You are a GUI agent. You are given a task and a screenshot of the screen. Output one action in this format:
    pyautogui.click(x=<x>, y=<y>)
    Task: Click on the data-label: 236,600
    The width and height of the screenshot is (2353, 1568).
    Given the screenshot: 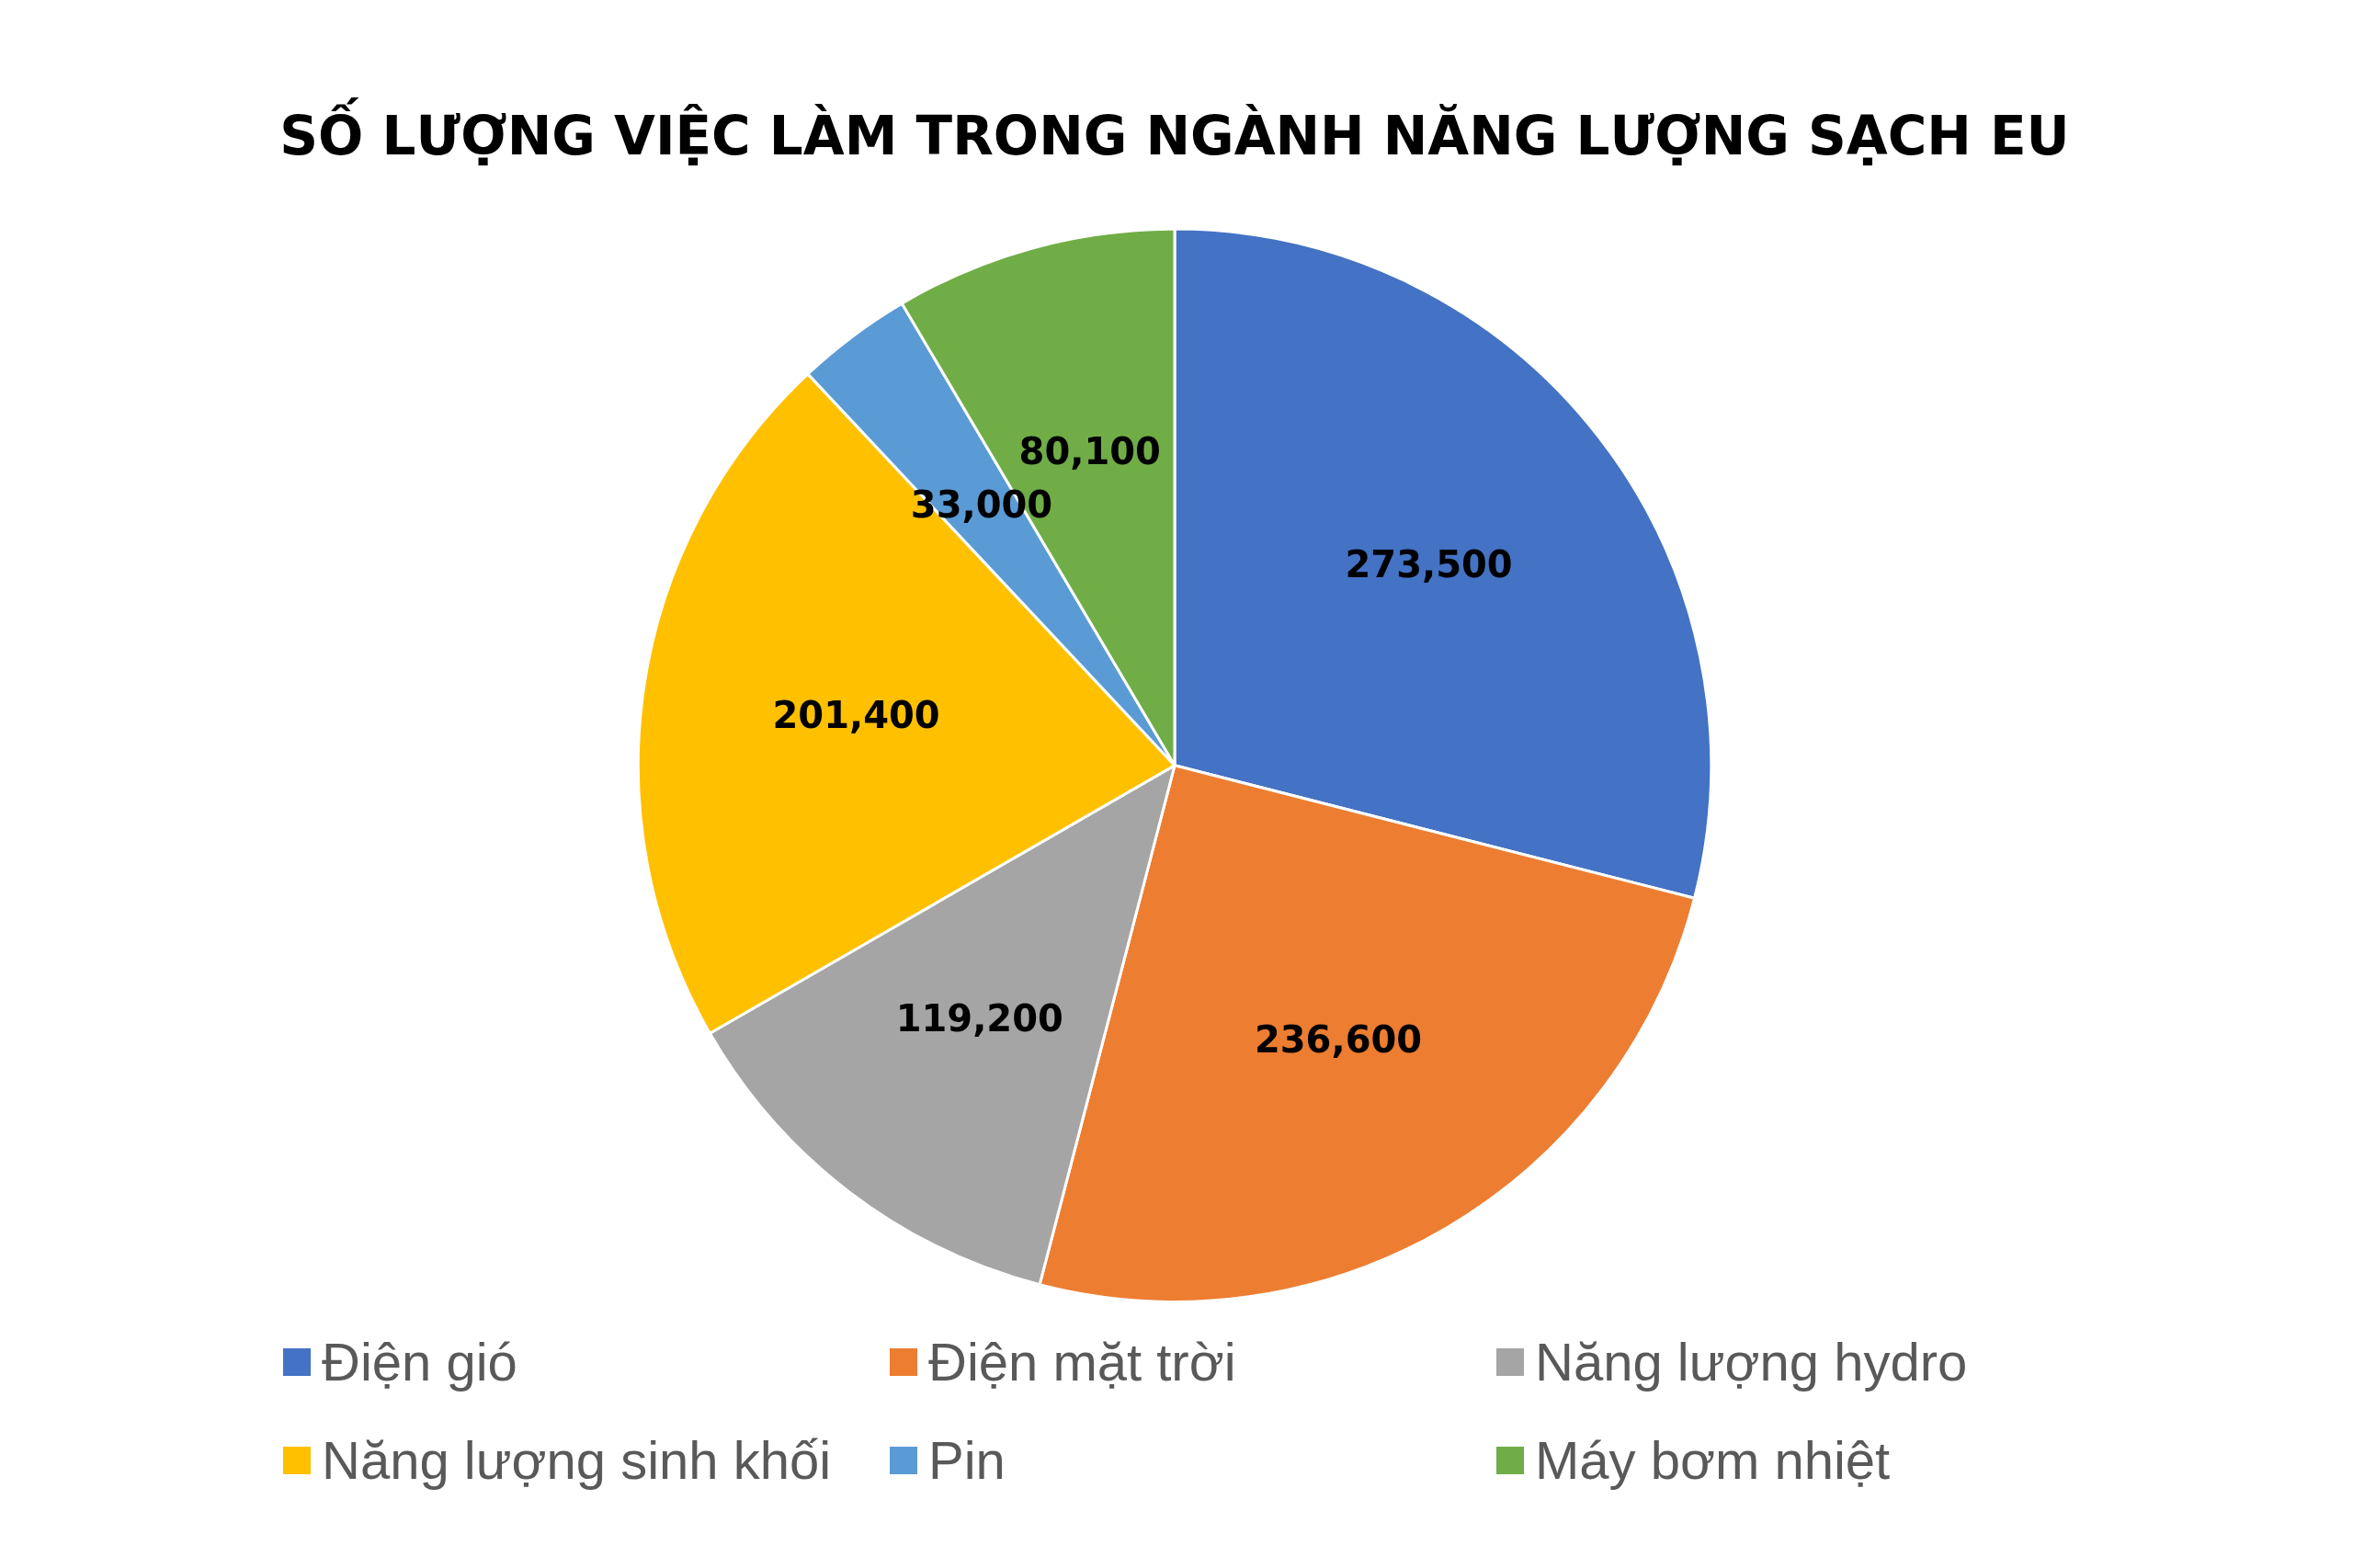 What is the action you would take?
    pyautogui.click(x=1338, y=1039)
    